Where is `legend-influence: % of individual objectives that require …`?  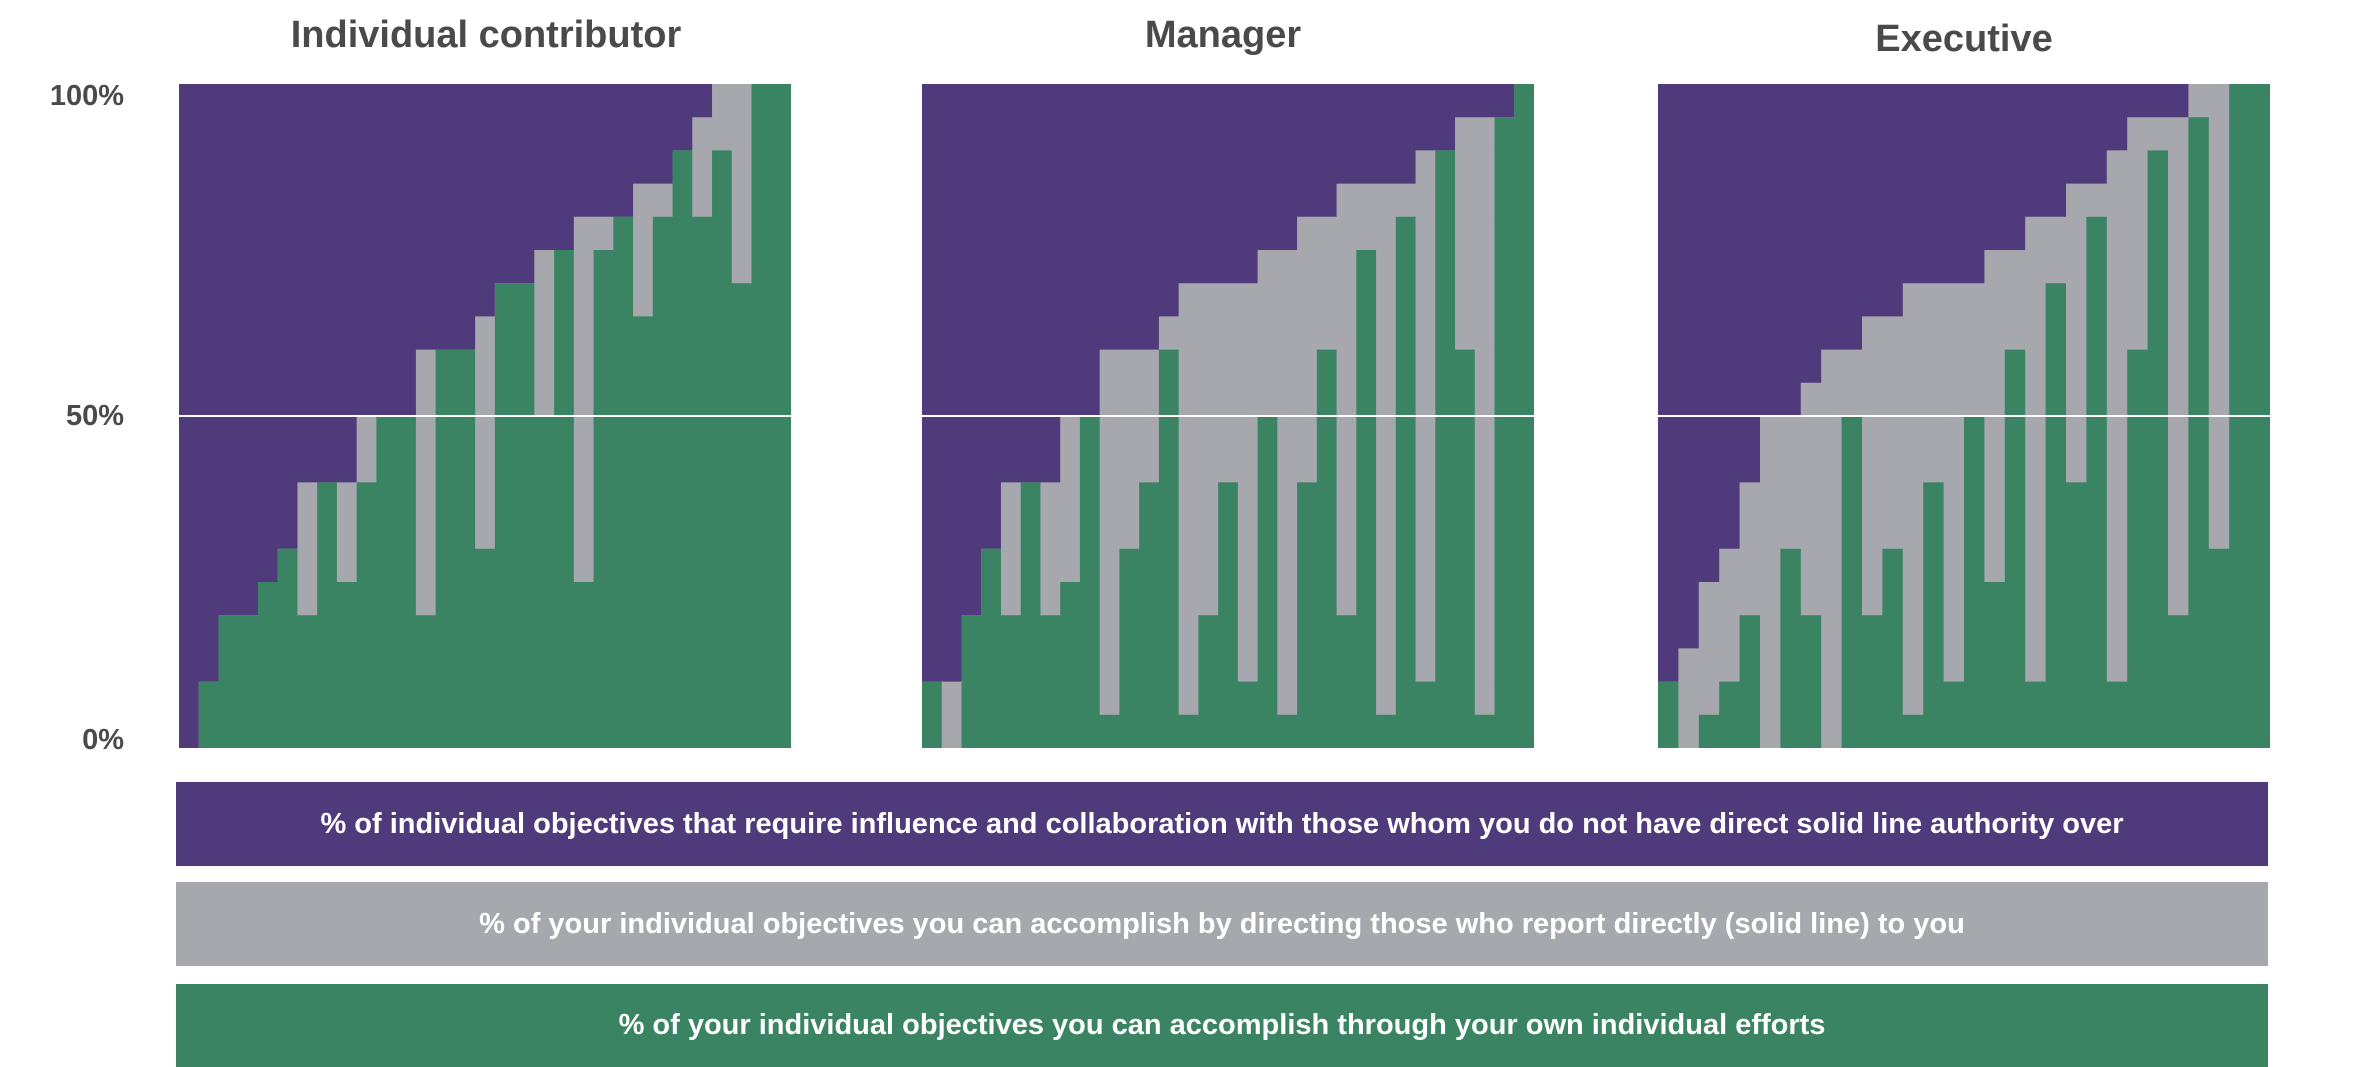 legend-influence: % of individual objectives that require … is located at coordinates (1222, 824).